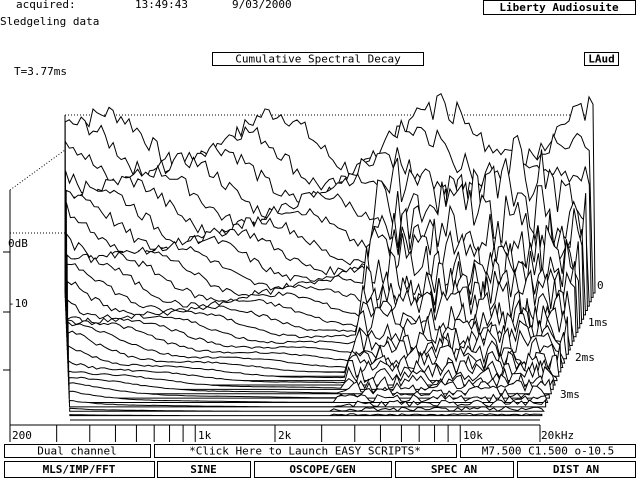 The width and height of the screenshot is (640, 480). What do you see at coordinates (22, 435) in the screenshot?
I see `x-label: 200` at bounding box center [22, 435].